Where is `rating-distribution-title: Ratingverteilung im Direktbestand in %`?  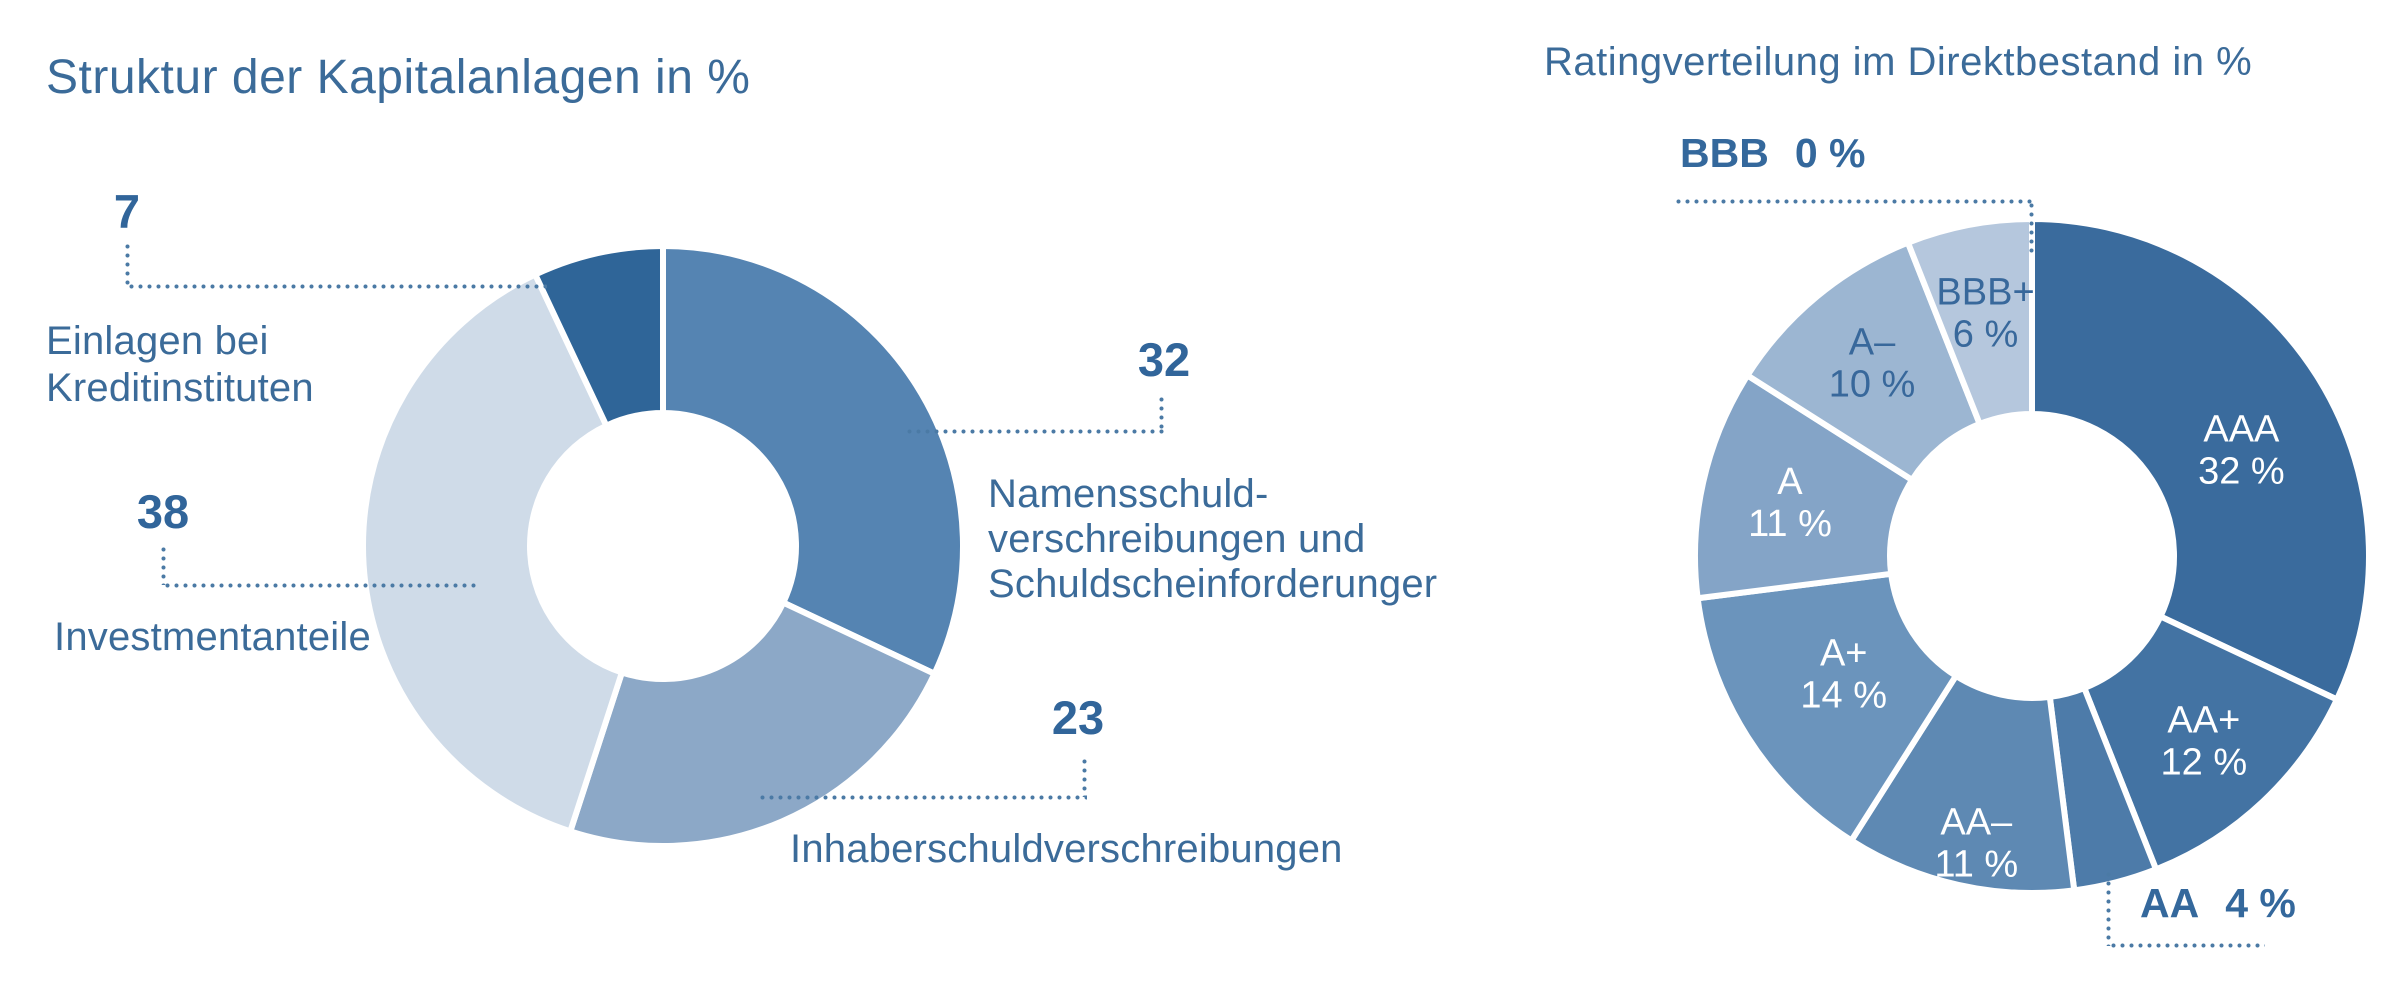 rating-distribution-title: Ratingverteilung im Direktbestand in % is located at coordinates (1898, 62).